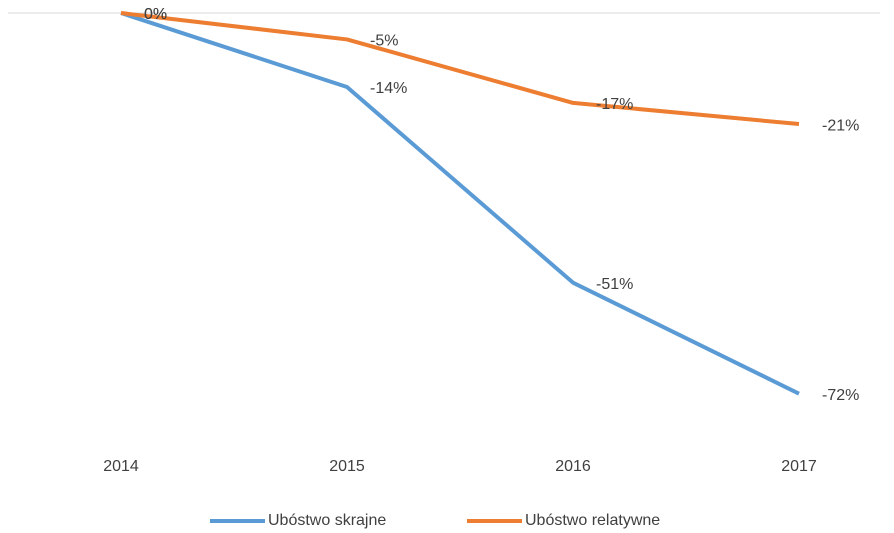  Describe the element at coordinates (327, 520) in the screenshot. I see `legend-label: Ubóstwo skrajne` at that location.